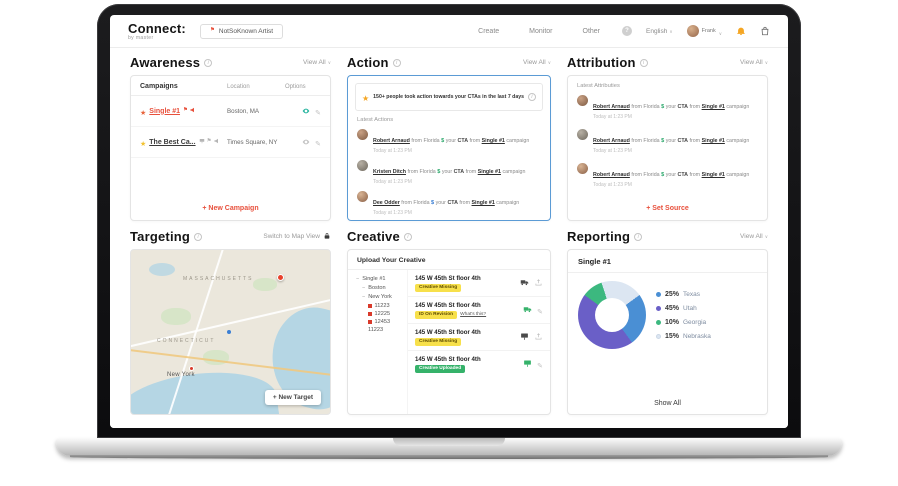  What do you see at coordinates (541, 31) in the screenshot?
I see `nav-item-monitor: Monitor` at bounding box center [541, 31].